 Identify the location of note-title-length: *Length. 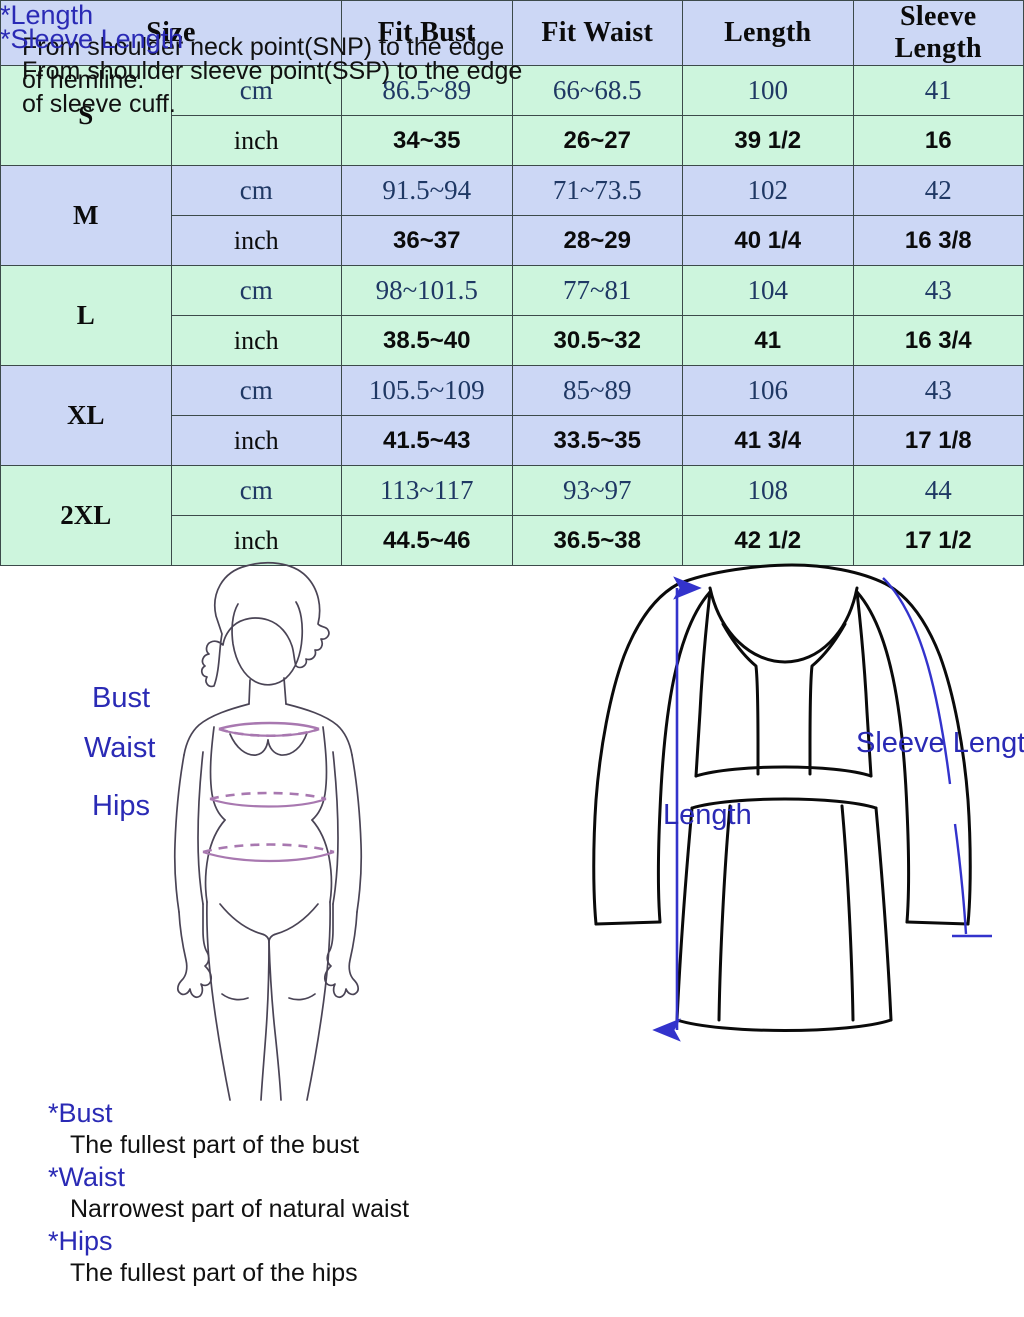
(47, 15).